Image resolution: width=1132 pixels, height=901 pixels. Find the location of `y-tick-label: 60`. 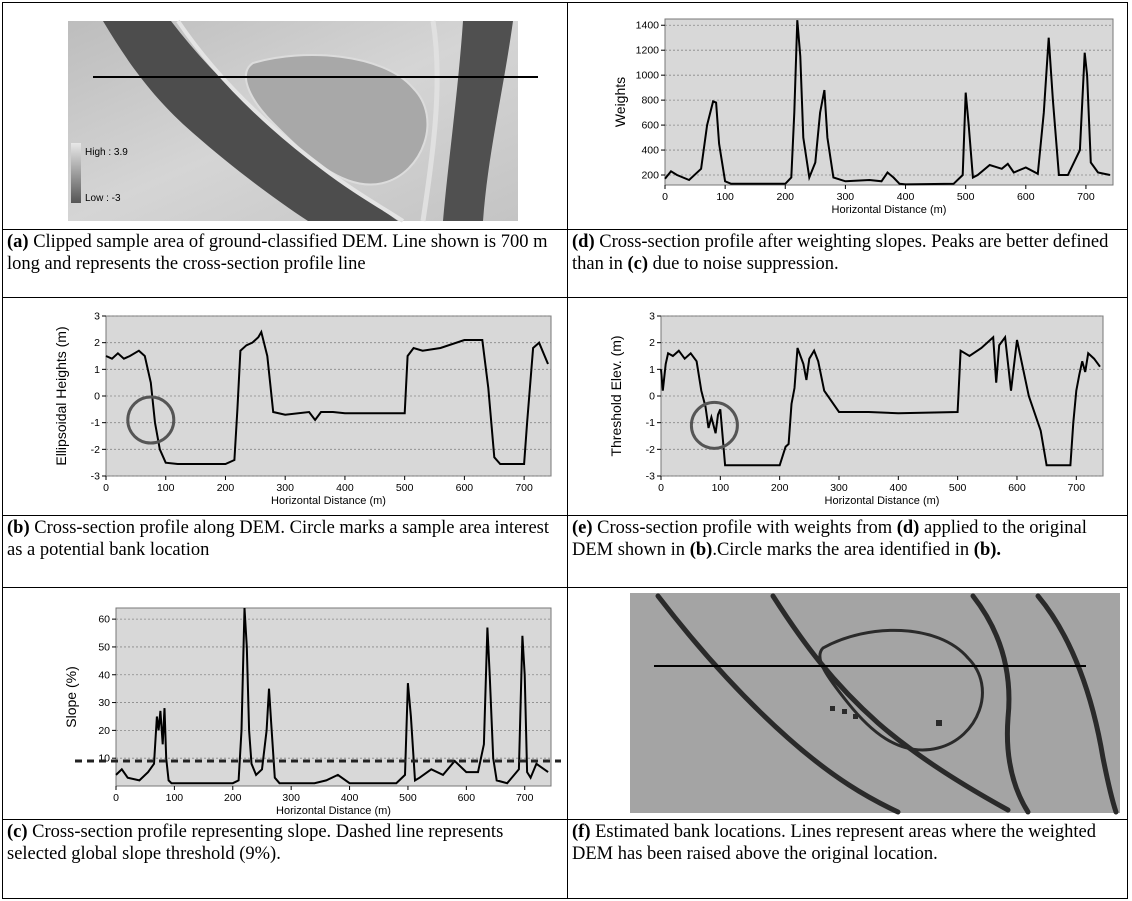

y-tick-label: 60 is located at coordinates (104, 620).